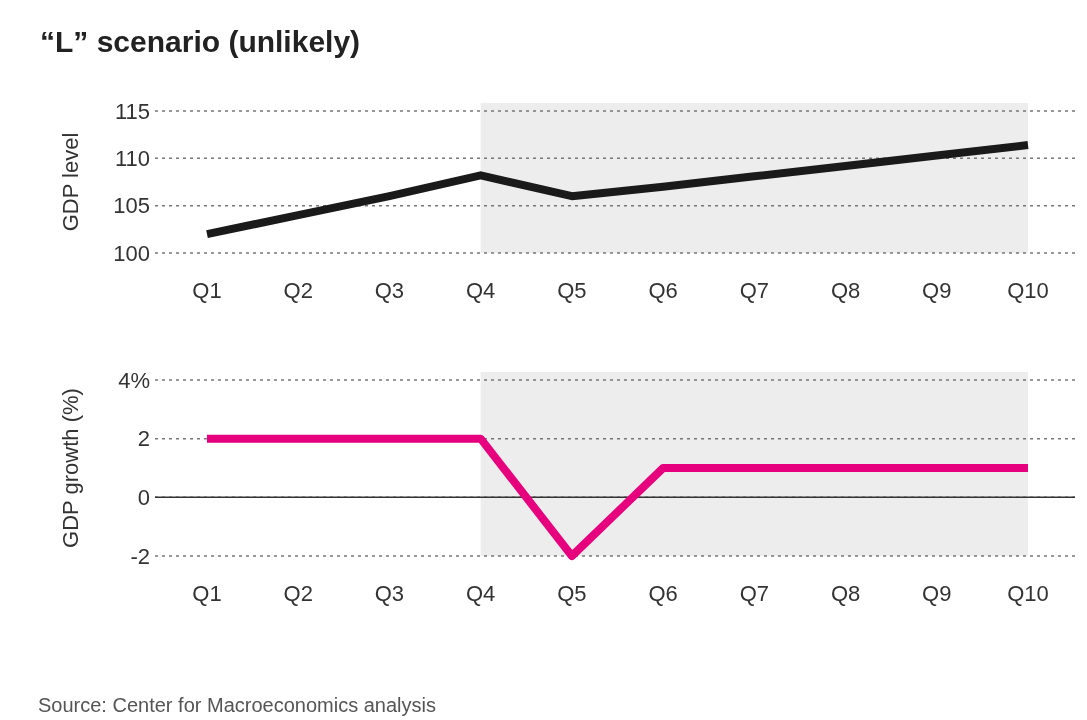 Image resolution: width=1087 pixels, height=720 pixels. What do you see at coordinates (132, 111) in the screenshot?
I see `y-tick-label: 115` at bounding box center [132, 111].